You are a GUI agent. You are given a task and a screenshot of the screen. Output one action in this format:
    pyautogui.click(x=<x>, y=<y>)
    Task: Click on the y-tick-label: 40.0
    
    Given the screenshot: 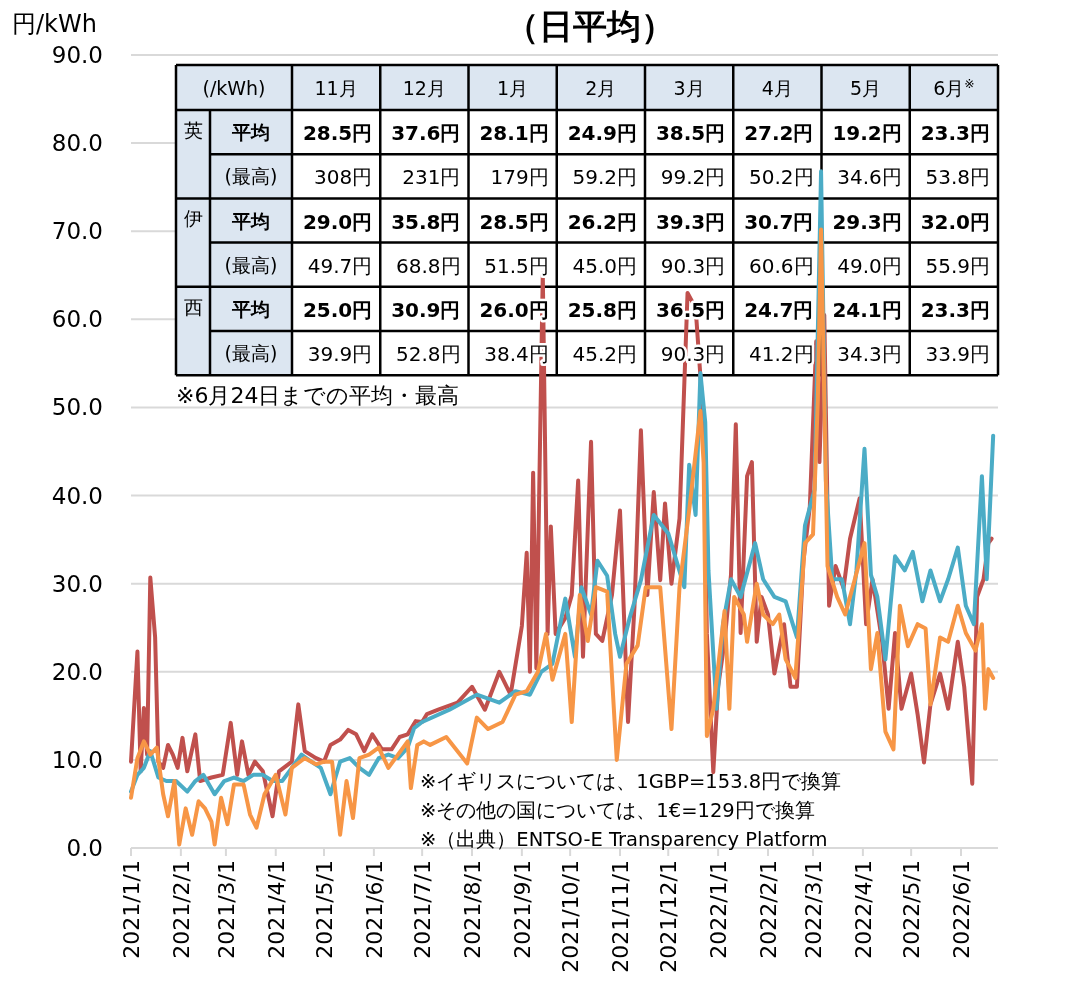 What is the action you would take?
    pyautogui.click(x=77, y=495)
    